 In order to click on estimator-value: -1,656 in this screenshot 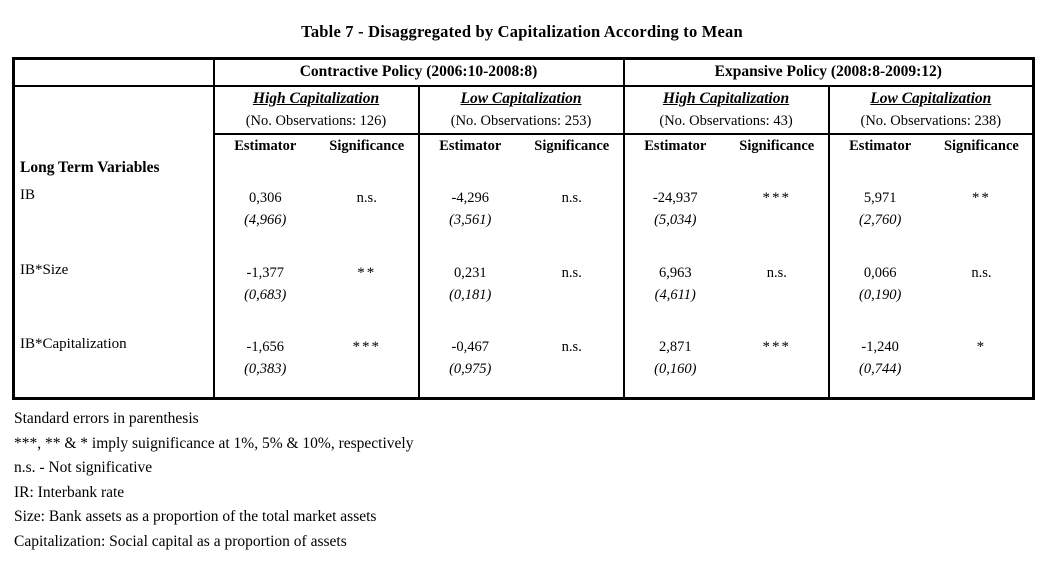, I will do `click(265, 346)`.